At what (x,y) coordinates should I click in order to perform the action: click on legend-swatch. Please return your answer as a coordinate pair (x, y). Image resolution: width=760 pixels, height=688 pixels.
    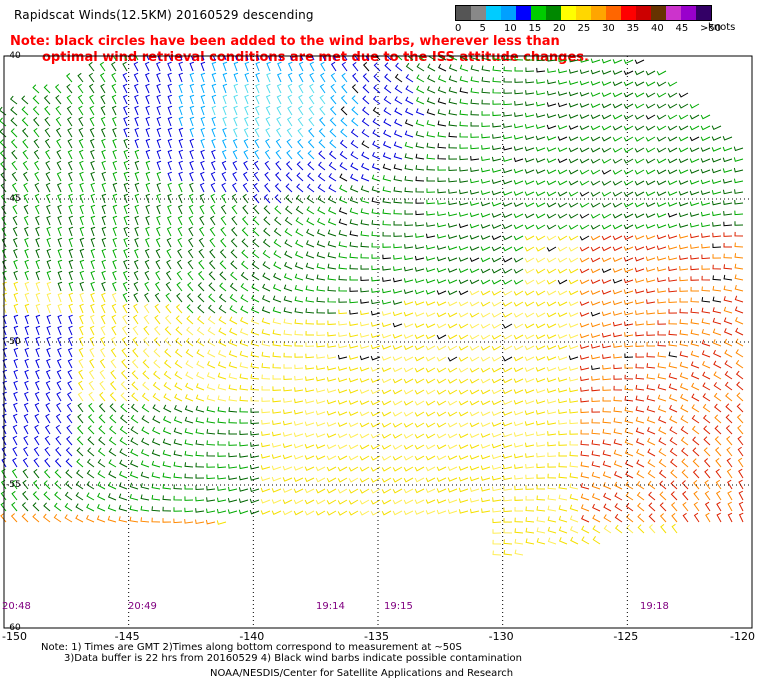
    Looking at the image, I should click on (688, 13).